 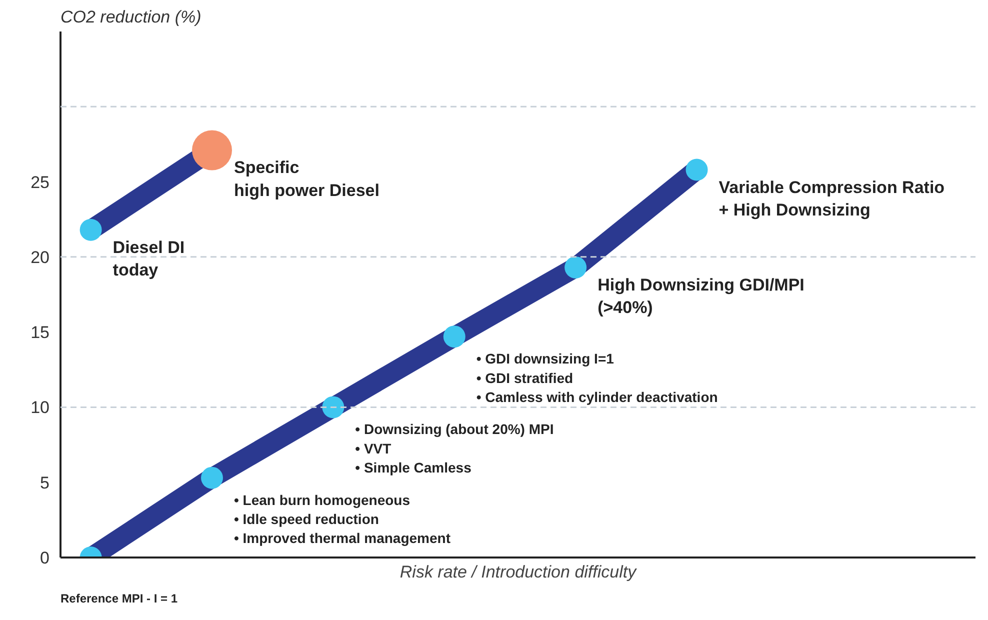 What do you see at coordinates (597, 377) in the screenshot?
I see `annotation: • GDI downsizing I=1 • GDI stratified • Camless with cylinder deactivation` at bounding box center [597, 377].